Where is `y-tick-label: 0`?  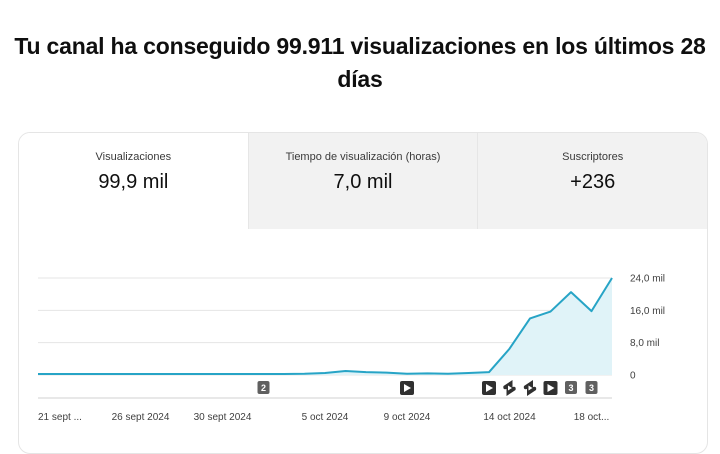 y-tick-label: 0 is located at coordinates (633, 376).